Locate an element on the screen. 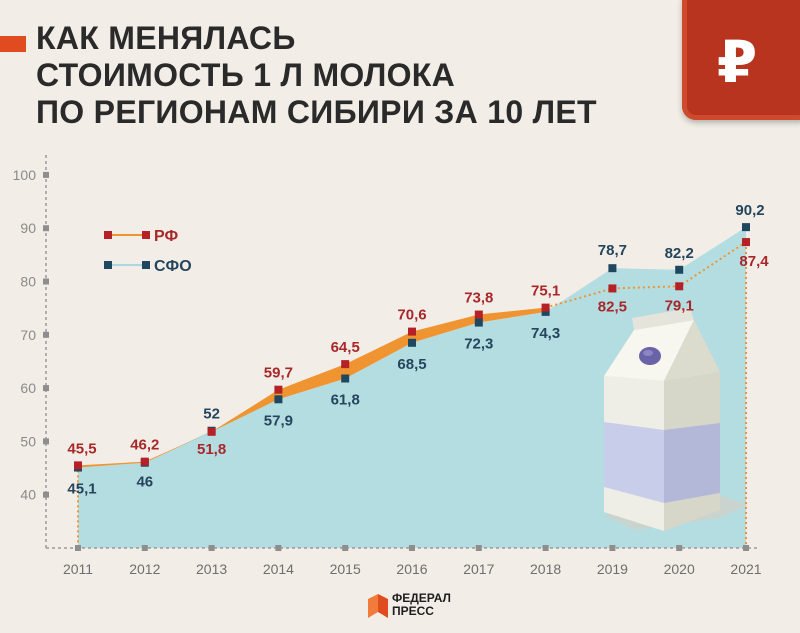 This screenshot has width=800, height=633. x-tick-label: 2021 is located at coordinates (745, 569).